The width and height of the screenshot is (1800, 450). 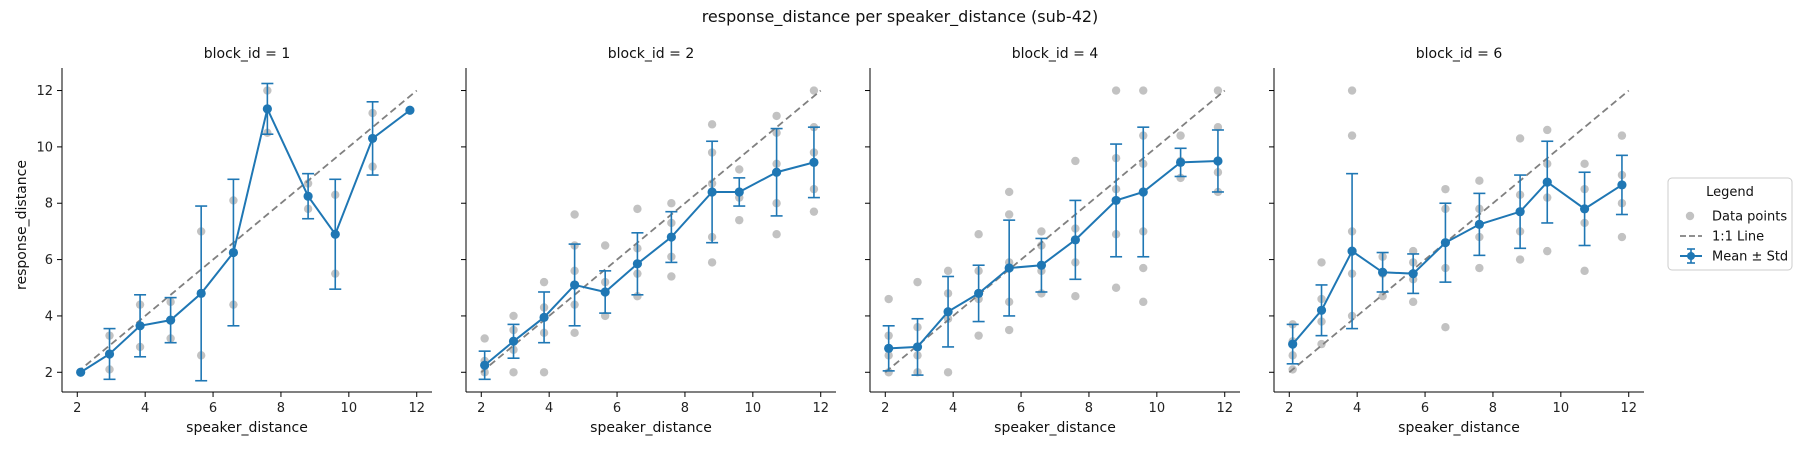 What do you see at coordinates (247, 54) in the screenshot?
I see `panel-title: block_id = 1` at bounding box center [247, 54].